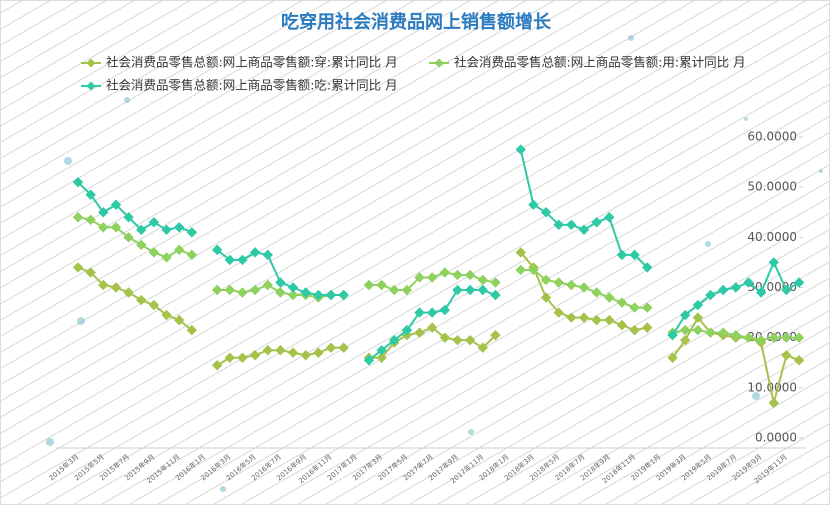  What do you see at coordinates (776, 438) in the screenshot?
I see `y-tick-label: 0.0000` at bounding box center [776, 438].